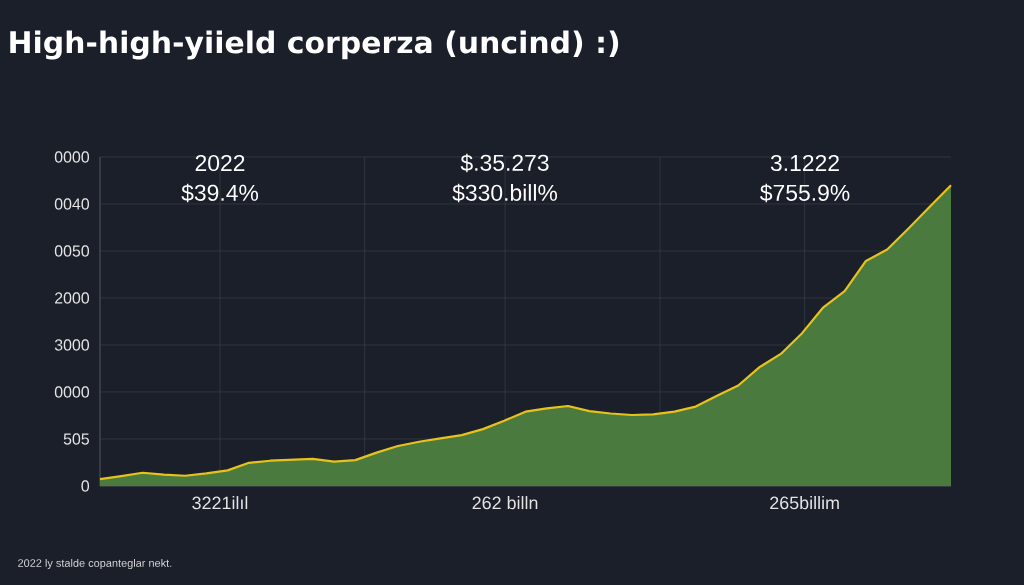 The width and height of the screenshot is (1024, 585). I want to click on annotation: $39.4%, so click(220, 193).